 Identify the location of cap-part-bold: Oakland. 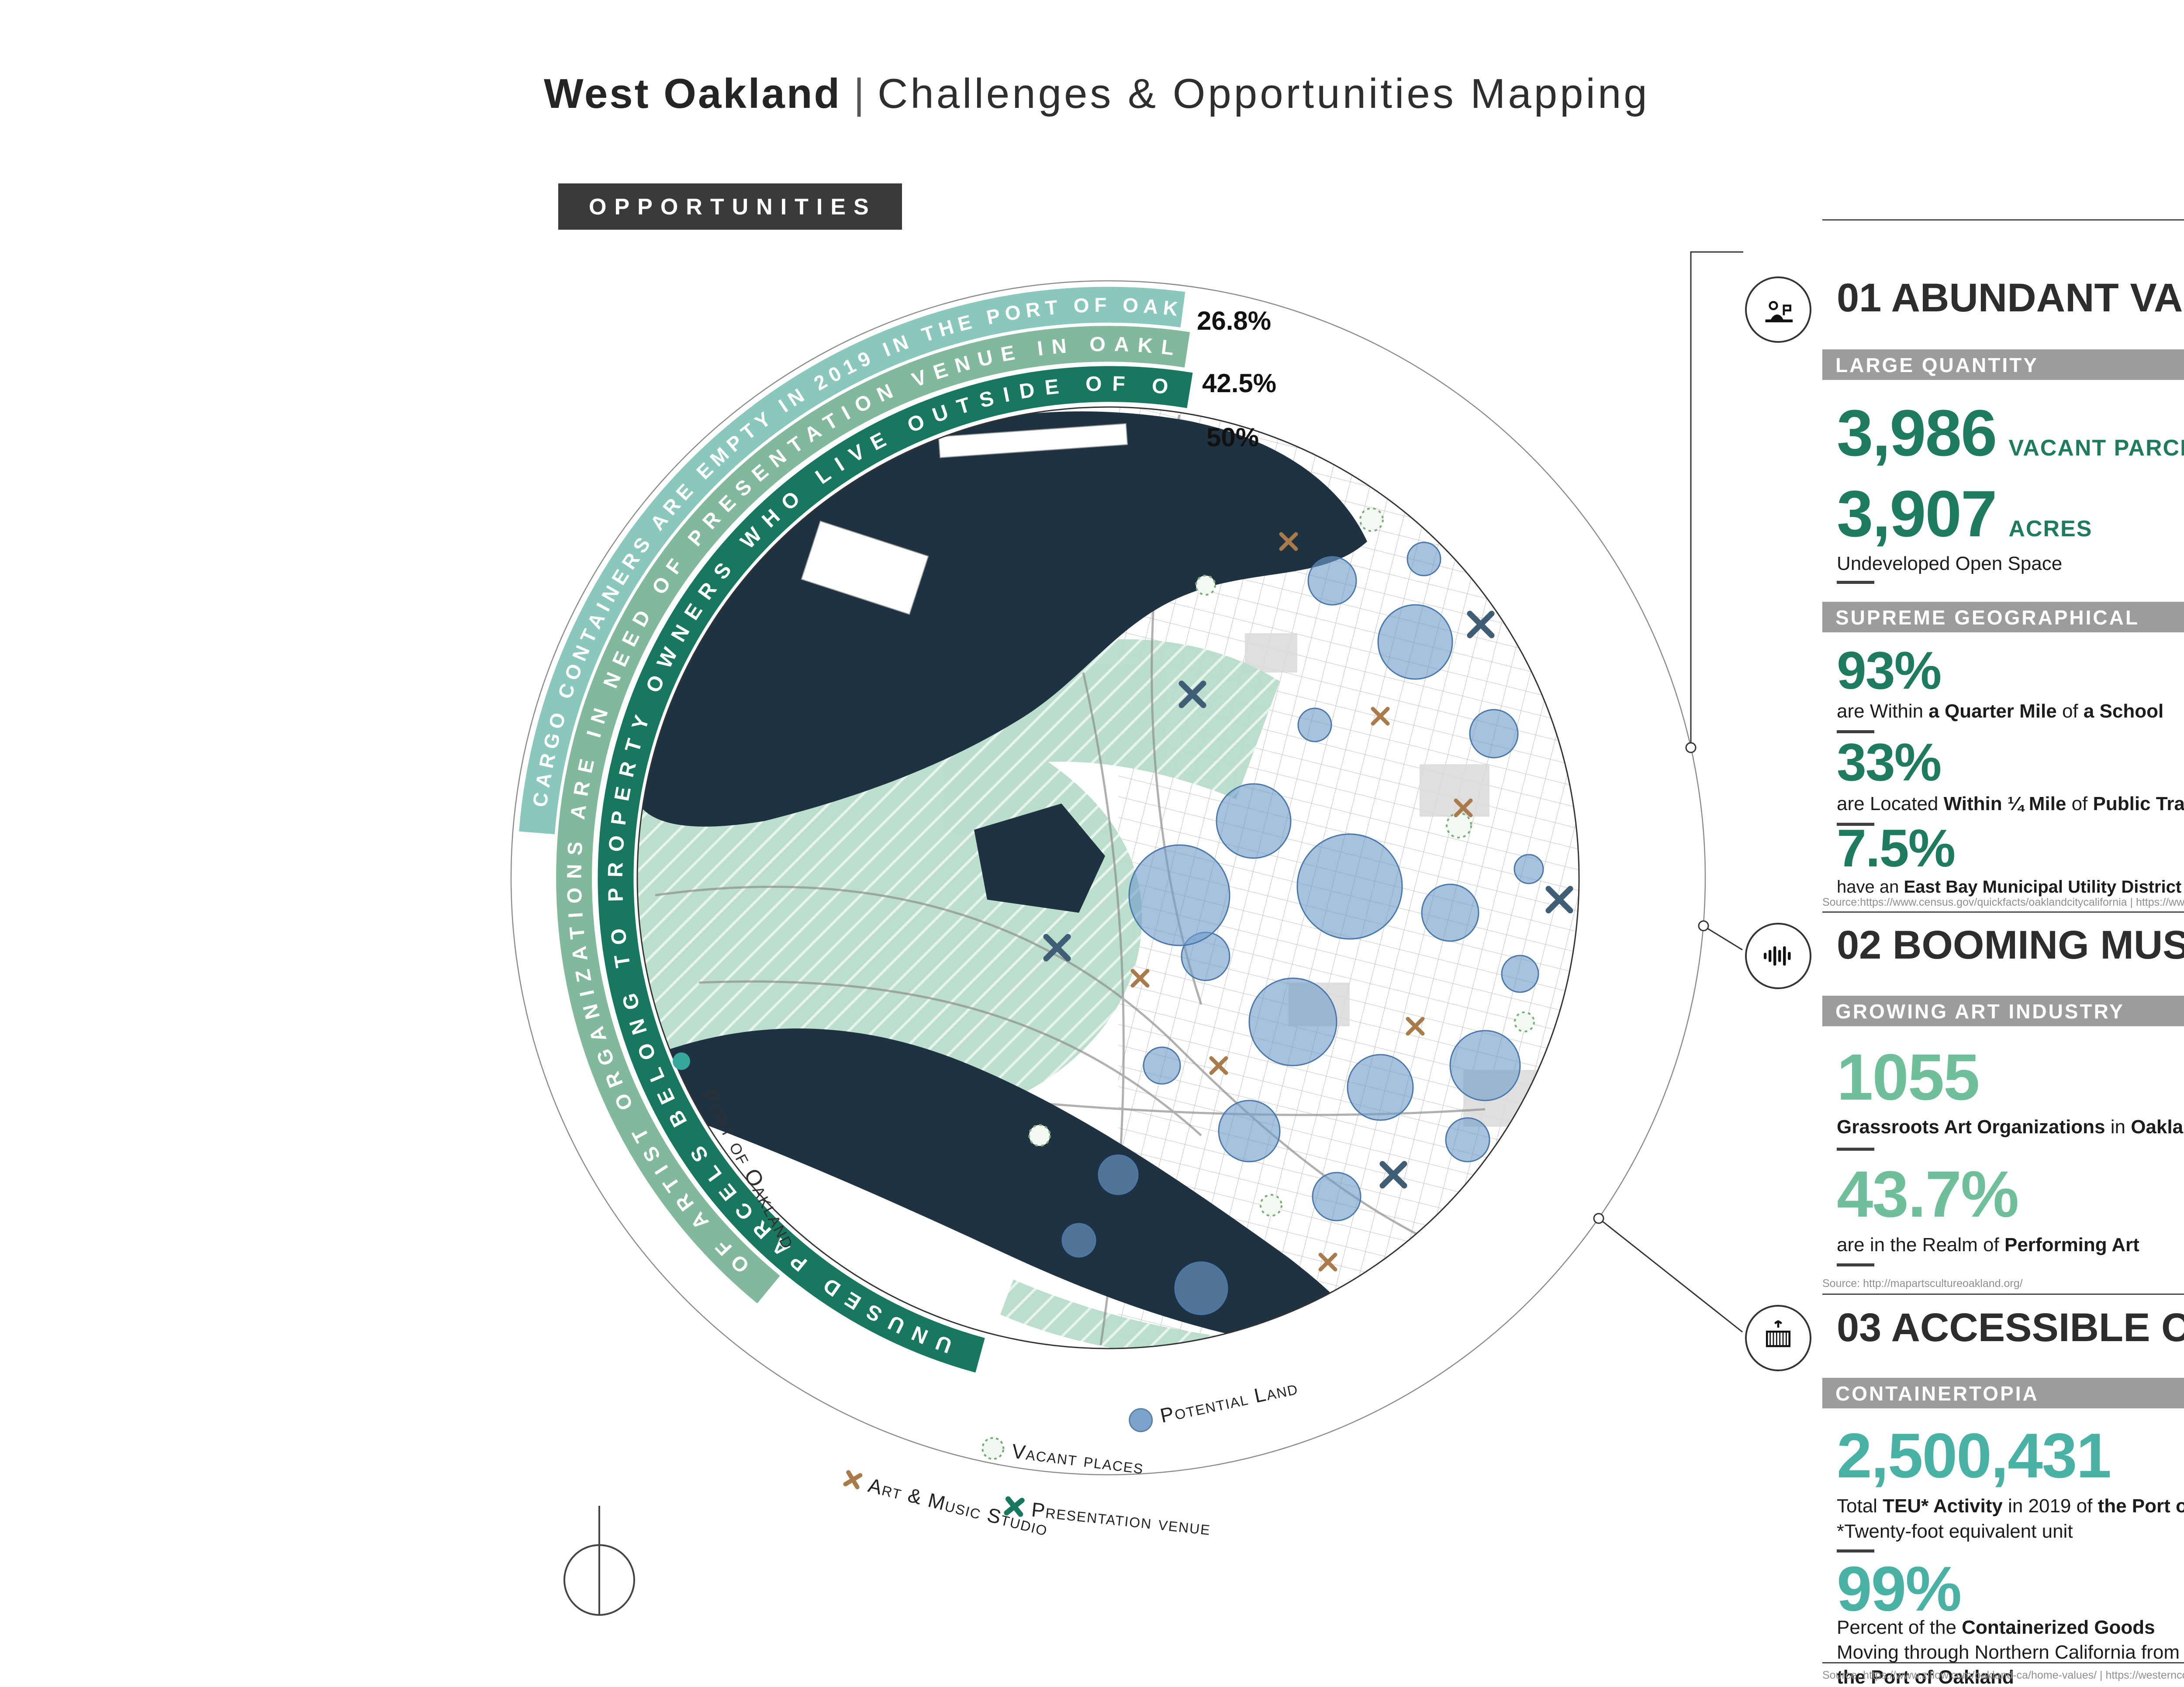
(2157, 1127).